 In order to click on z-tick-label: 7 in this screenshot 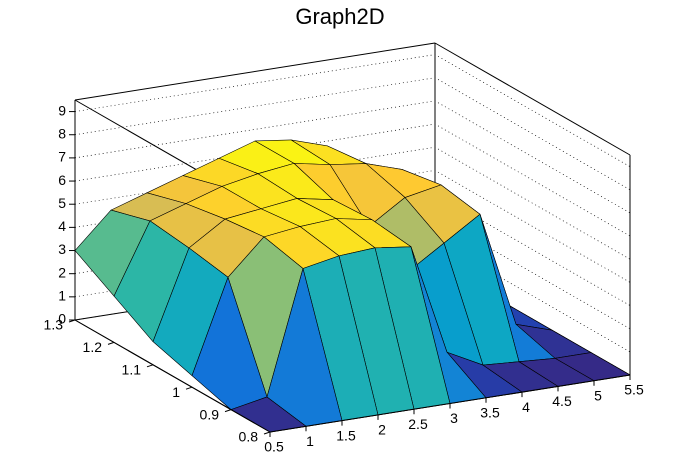, I will do `click(62, 157)`.